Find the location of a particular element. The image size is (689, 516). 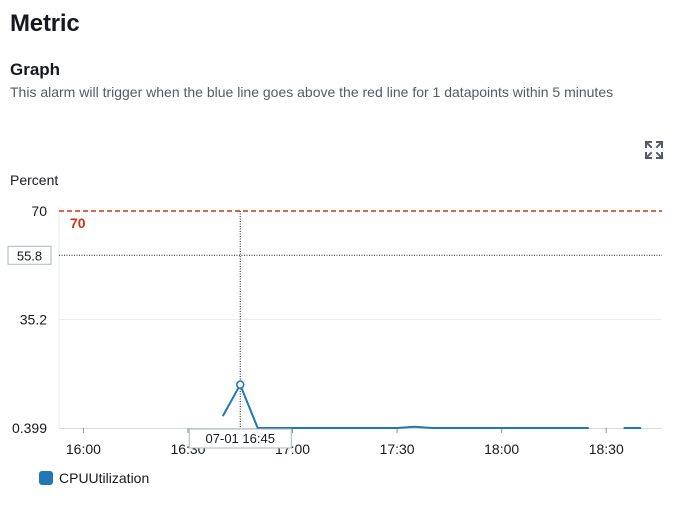

y-axis-label: Percent is located at coordinates (34, 180).